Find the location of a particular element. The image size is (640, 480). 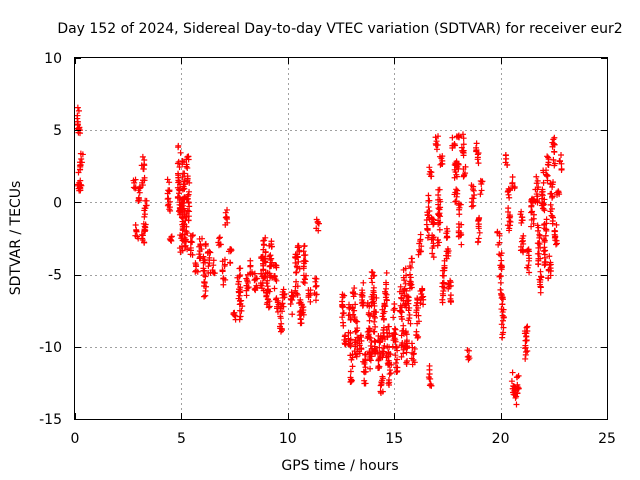

x-tick-label: 15 is located at coordinates (394, 439).